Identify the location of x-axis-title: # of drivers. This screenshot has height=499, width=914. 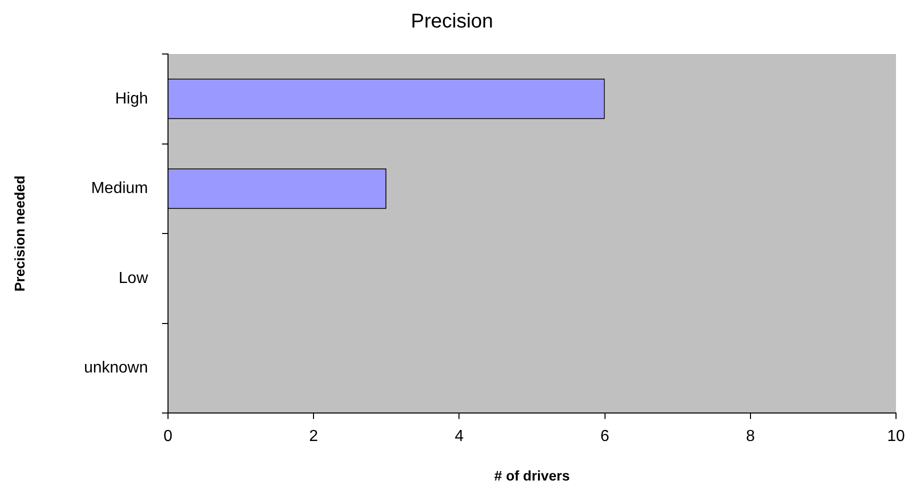
(532, 475).